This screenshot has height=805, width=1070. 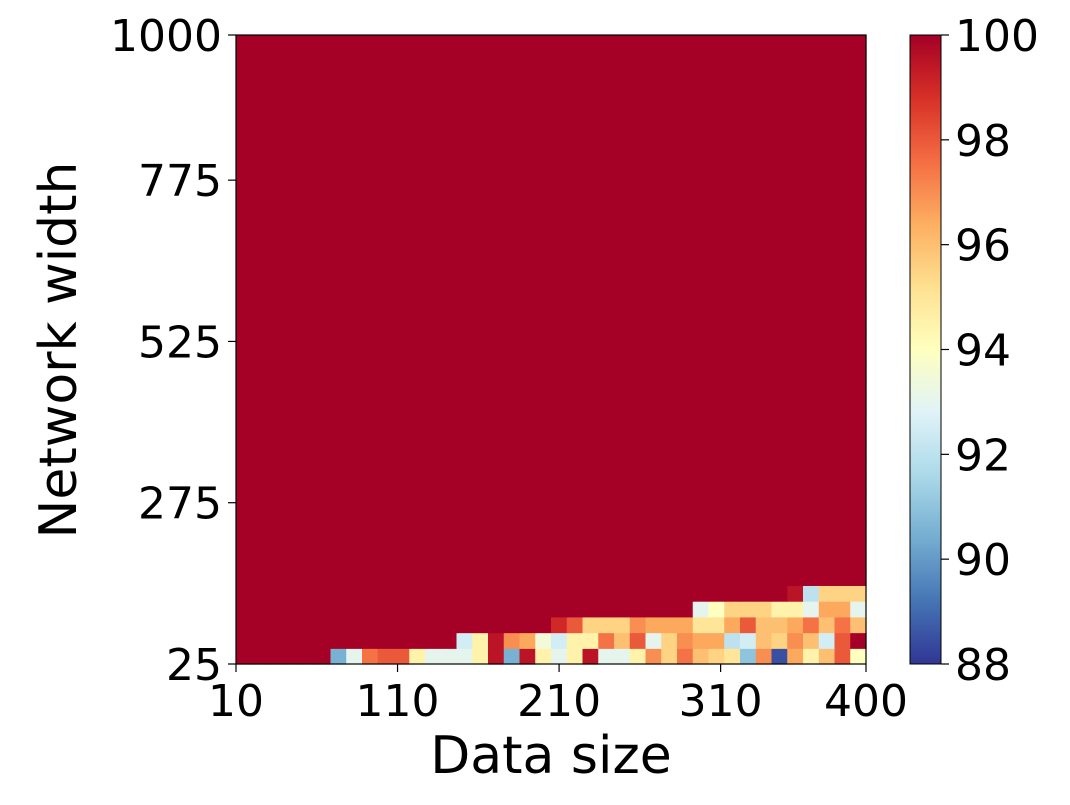 I want to click on y-tick-label: 775, so click(x=180, y=181).